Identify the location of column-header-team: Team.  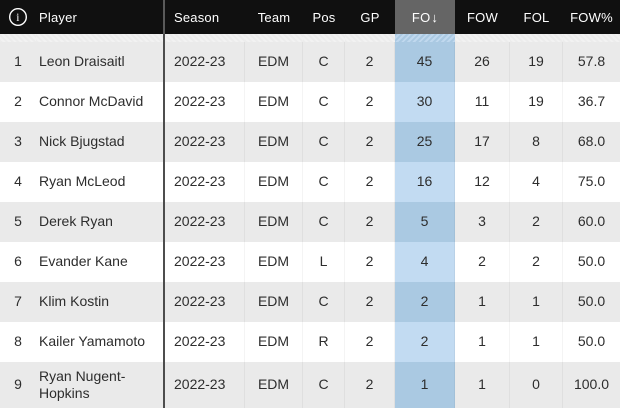
(274, 17).